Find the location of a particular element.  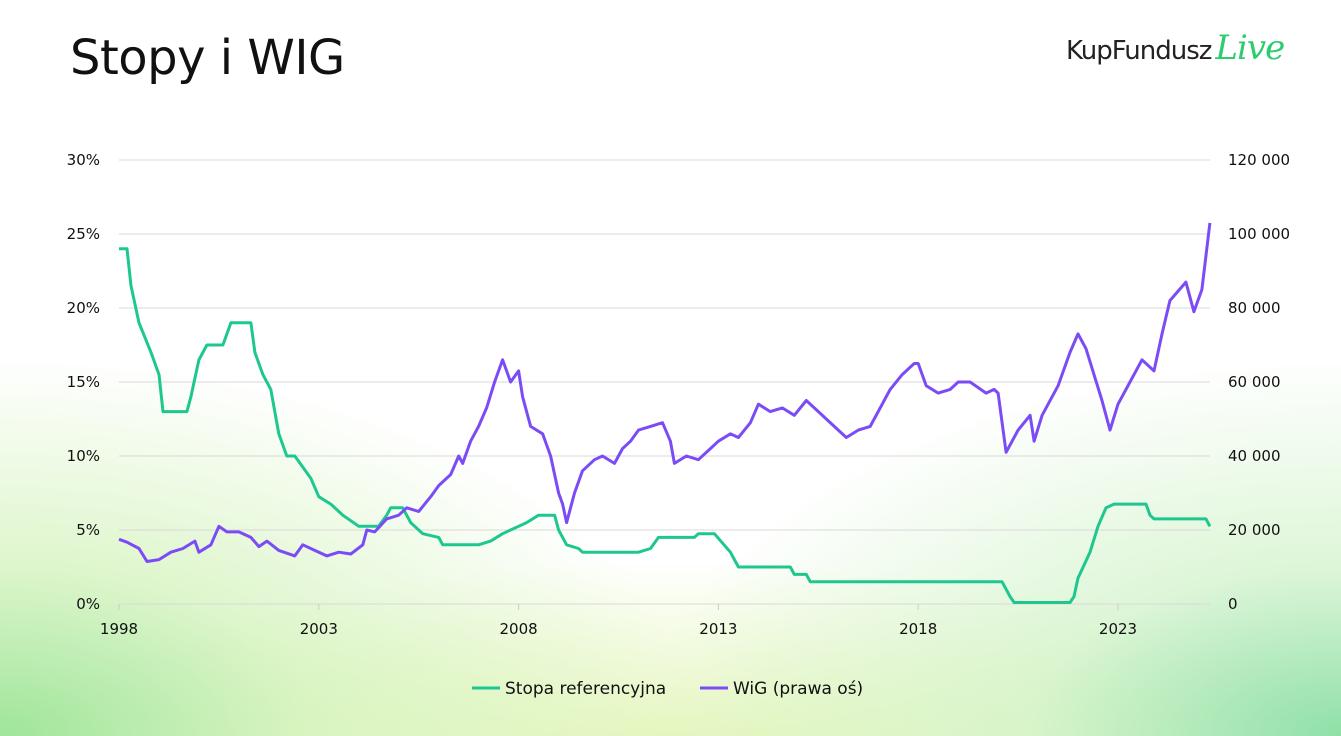

y-tick-label-right: 100 000 is located at coordinates (1259, 234).